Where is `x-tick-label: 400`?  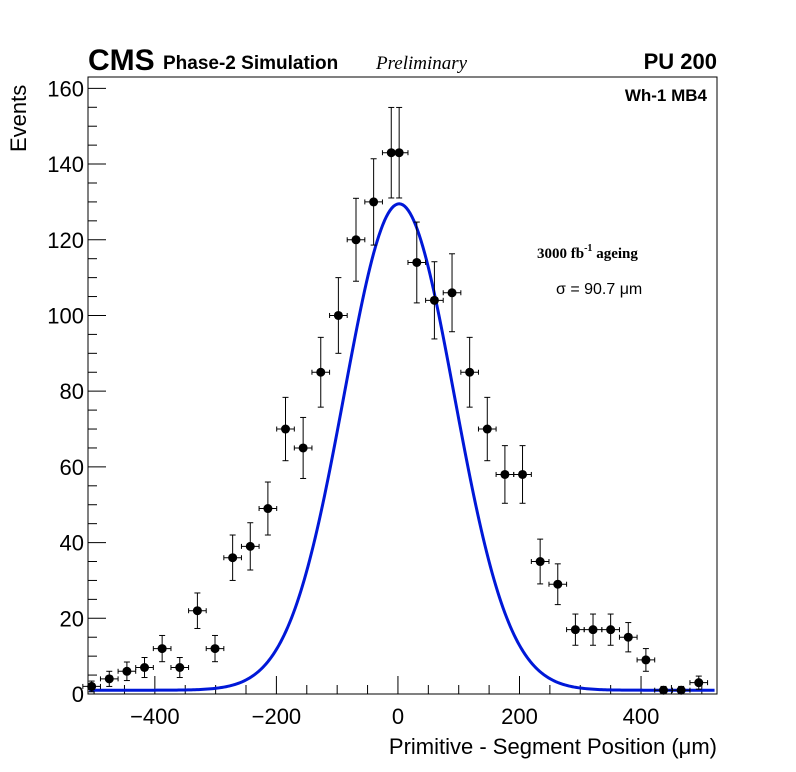 x-tick-label: 400 is located at coordinates (641, 716).